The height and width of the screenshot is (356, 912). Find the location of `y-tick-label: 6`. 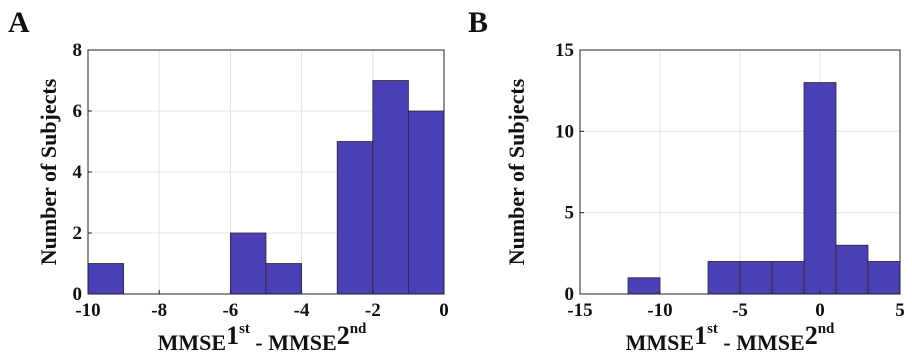

y-tick-label: 6 is located at coordinates (78, 111).